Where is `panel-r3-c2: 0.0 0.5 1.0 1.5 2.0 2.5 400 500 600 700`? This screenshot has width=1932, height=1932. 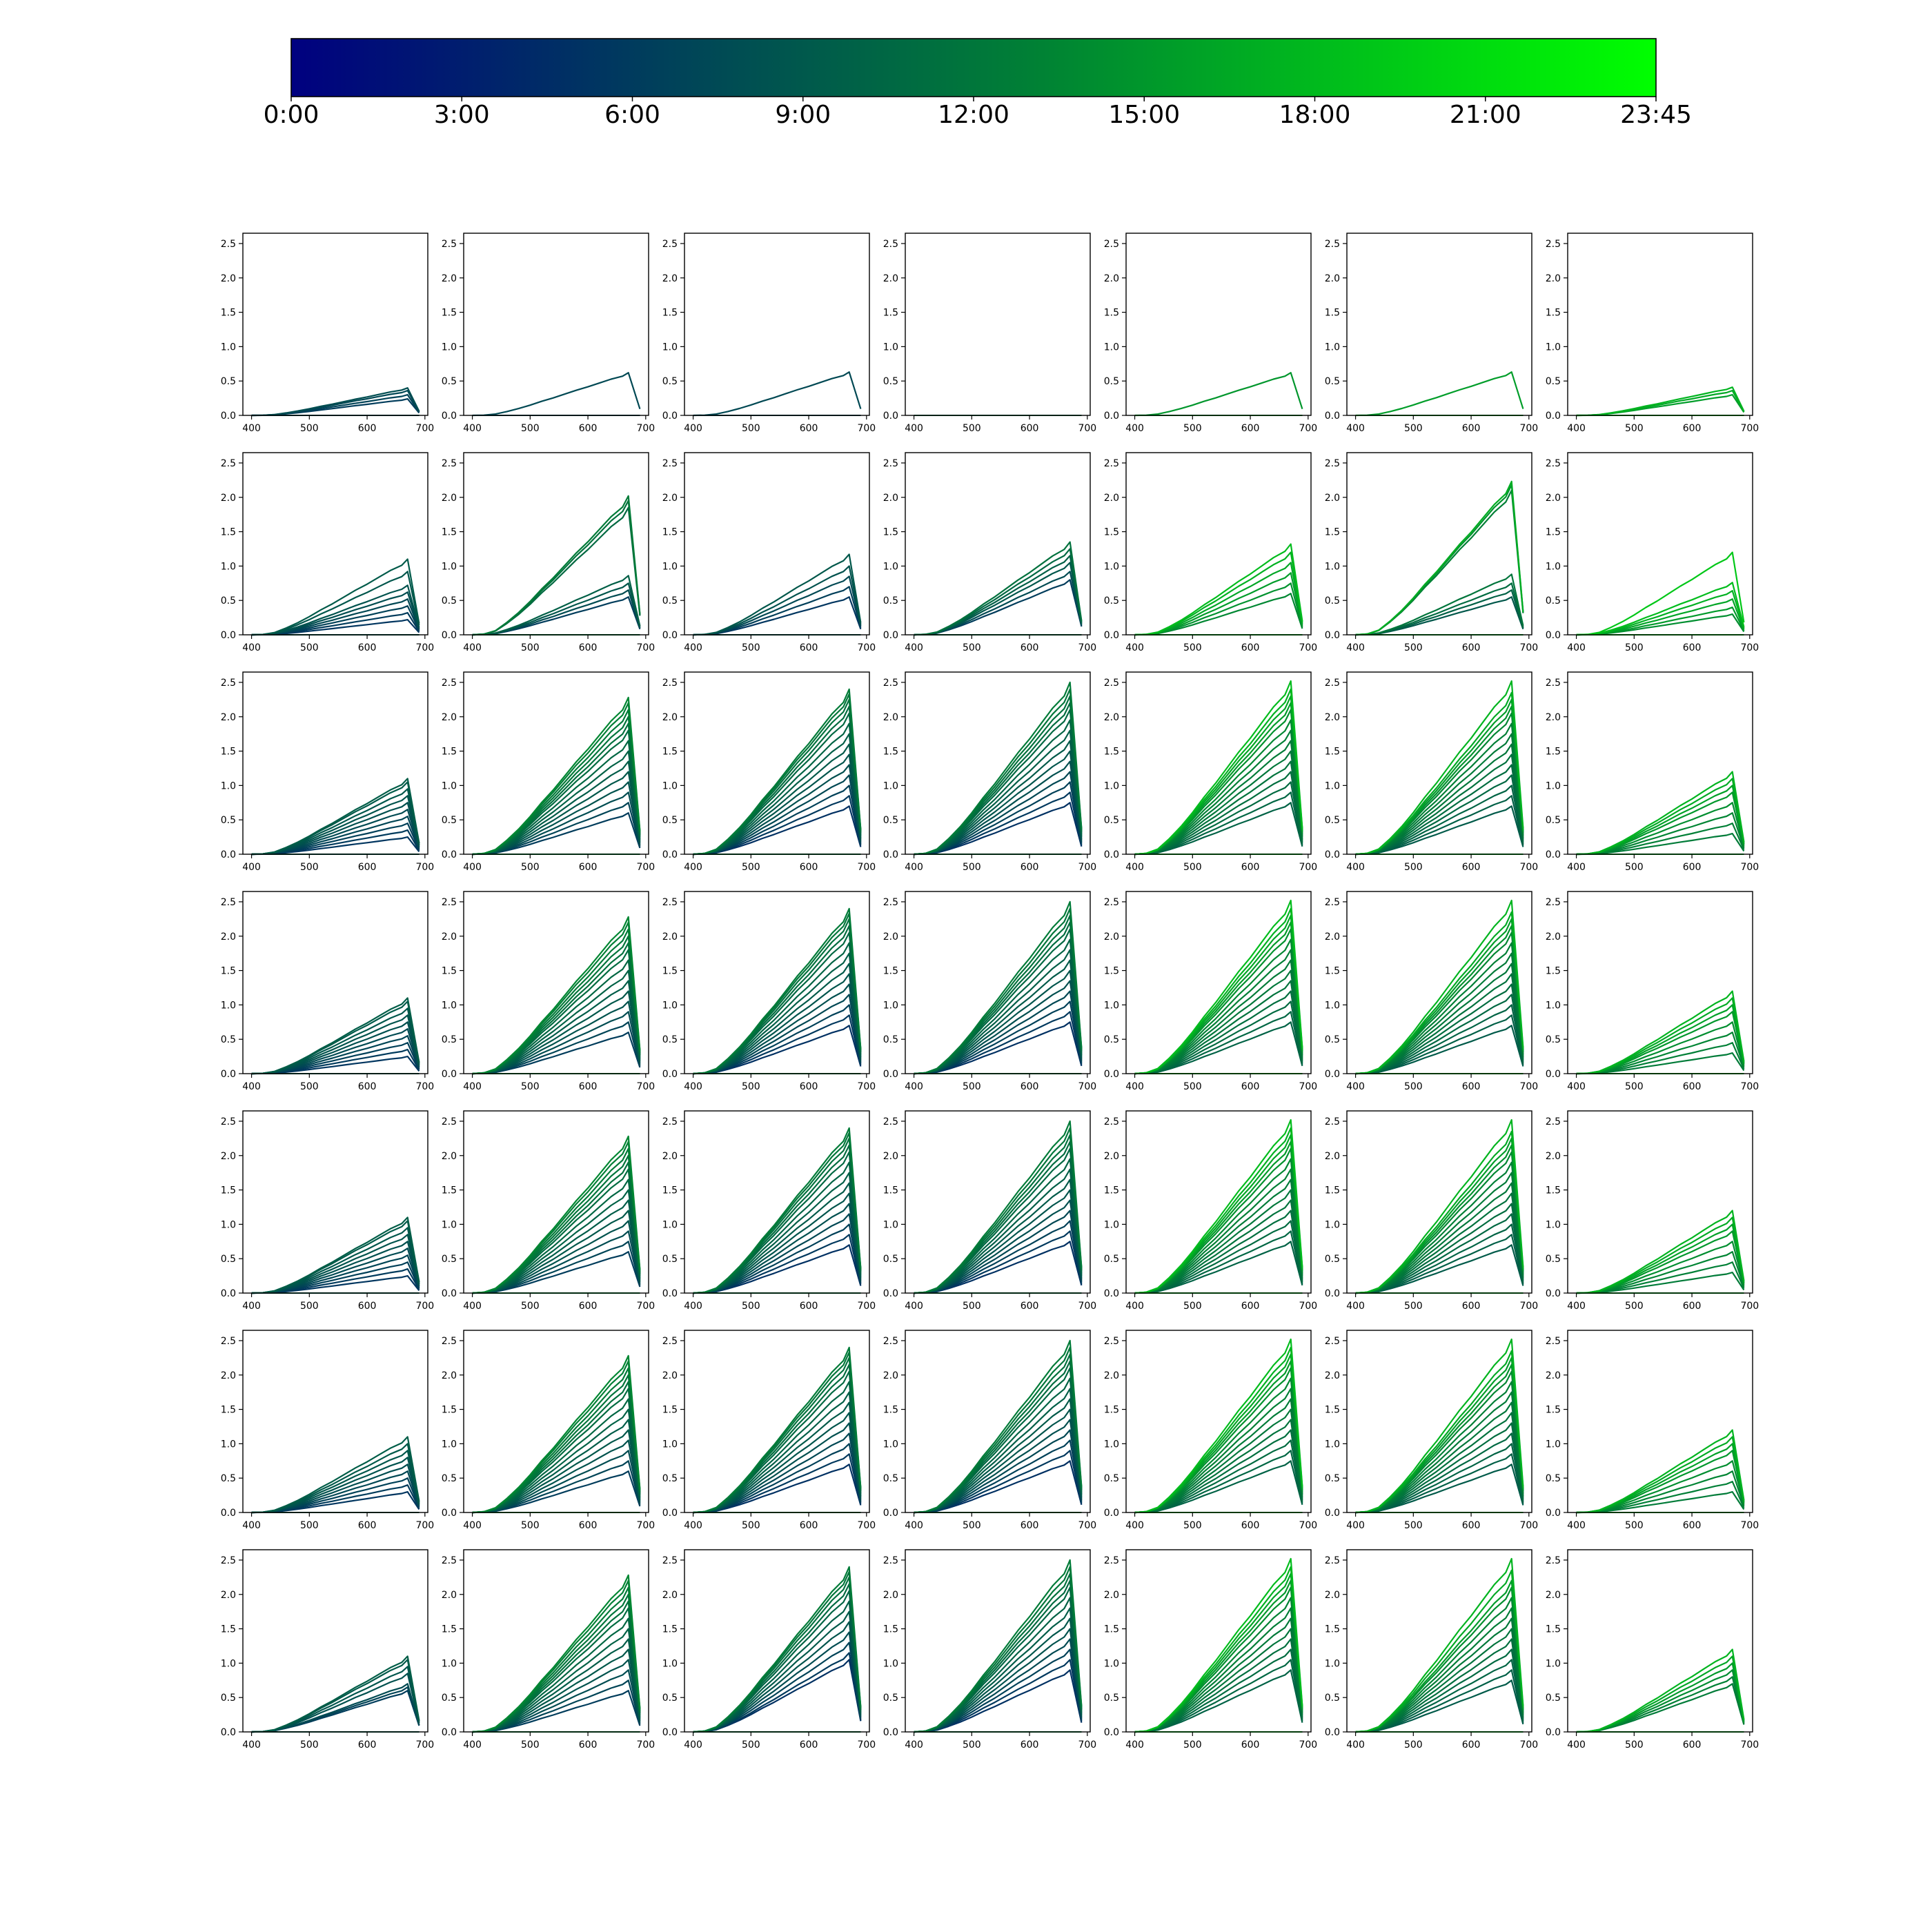 panel-r3-c2: 0.0 0.5 1.0 1.5 2.0 2.5 400 500 600 700 is located at coordinates (548, 772).